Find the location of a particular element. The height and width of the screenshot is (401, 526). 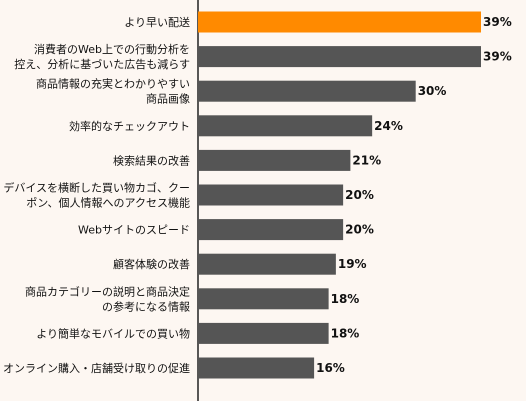

category-label-4: 検索結果の改善 is located at coordinates (151, 160).